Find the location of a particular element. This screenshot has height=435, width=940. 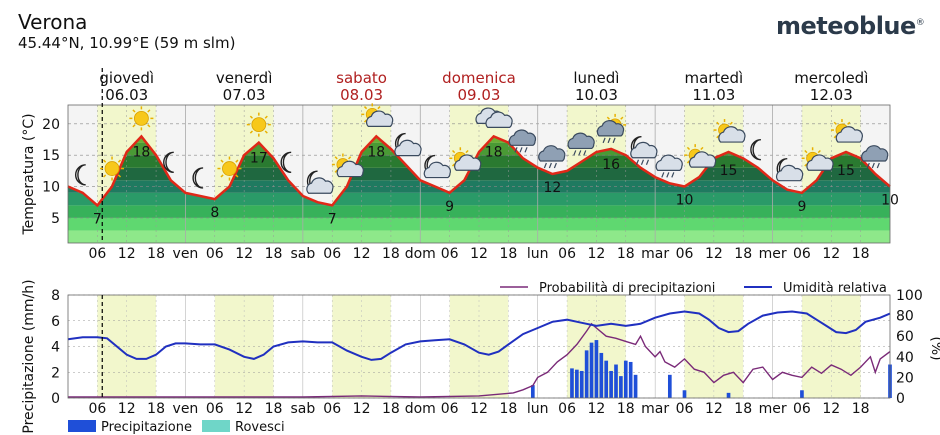

temp-xtick-label: sab is located at coordinates (302, 254).